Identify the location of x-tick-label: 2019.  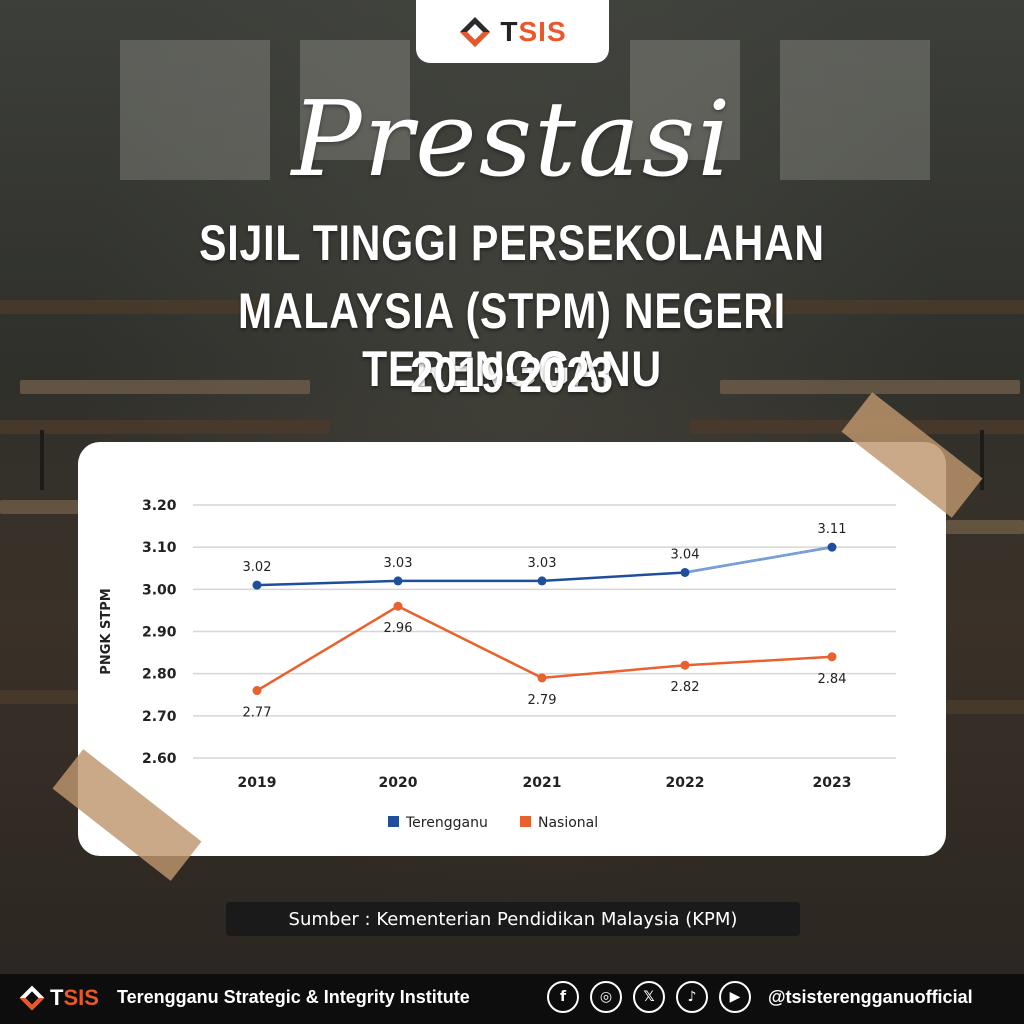
(257, 783).